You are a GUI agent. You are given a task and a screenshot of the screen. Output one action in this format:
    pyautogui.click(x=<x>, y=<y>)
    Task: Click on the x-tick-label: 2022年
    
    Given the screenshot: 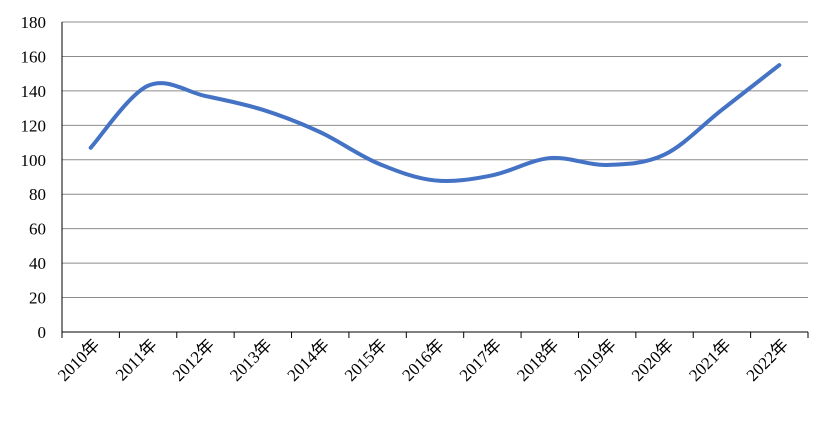 What is the action you would take?
    pyautogui.click(x=767, y=359)
    